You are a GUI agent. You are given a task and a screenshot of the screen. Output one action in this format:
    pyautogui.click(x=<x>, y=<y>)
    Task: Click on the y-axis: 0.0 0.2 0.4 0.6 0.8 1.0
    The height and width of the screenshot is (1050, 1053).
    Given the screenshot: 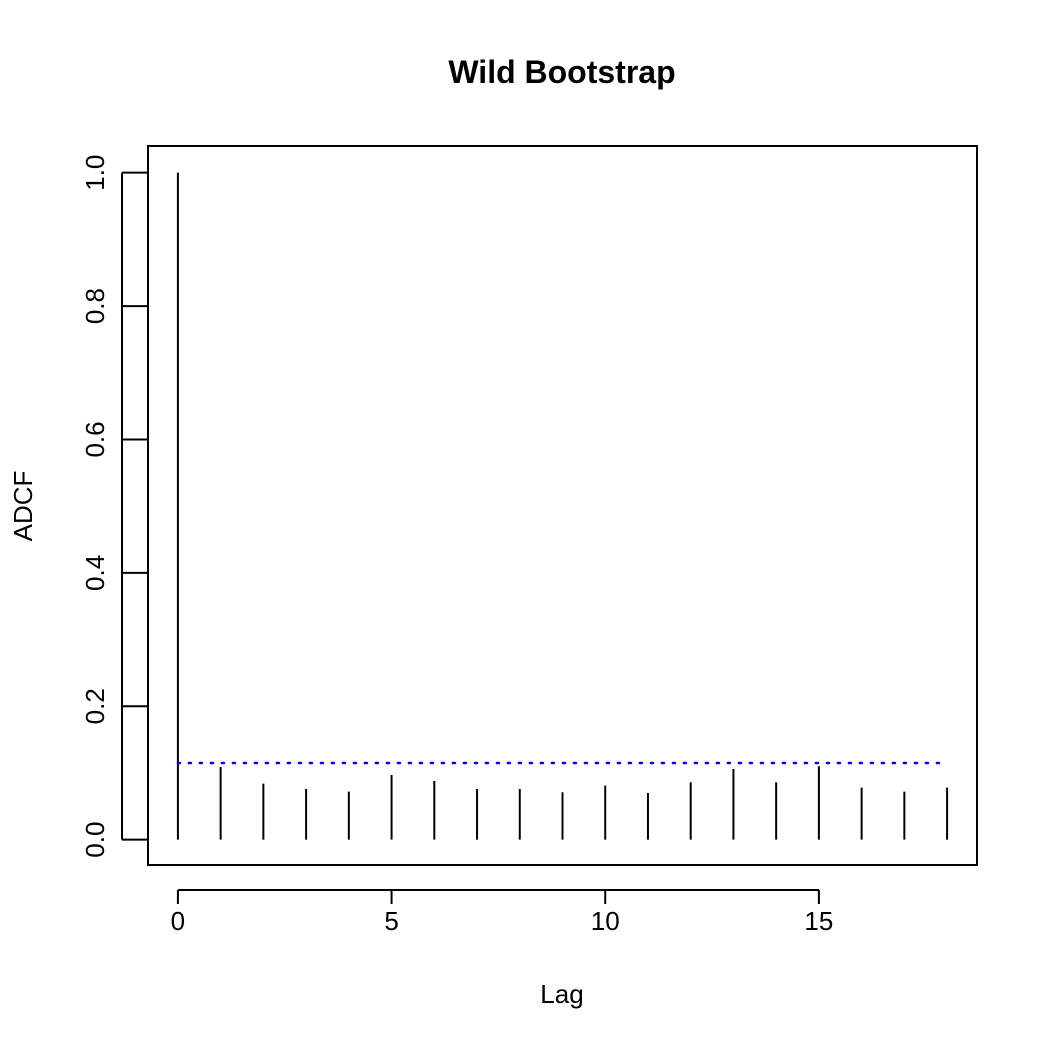 What is the action you would take?
    pyautogui.click(x=114, y=506)
    